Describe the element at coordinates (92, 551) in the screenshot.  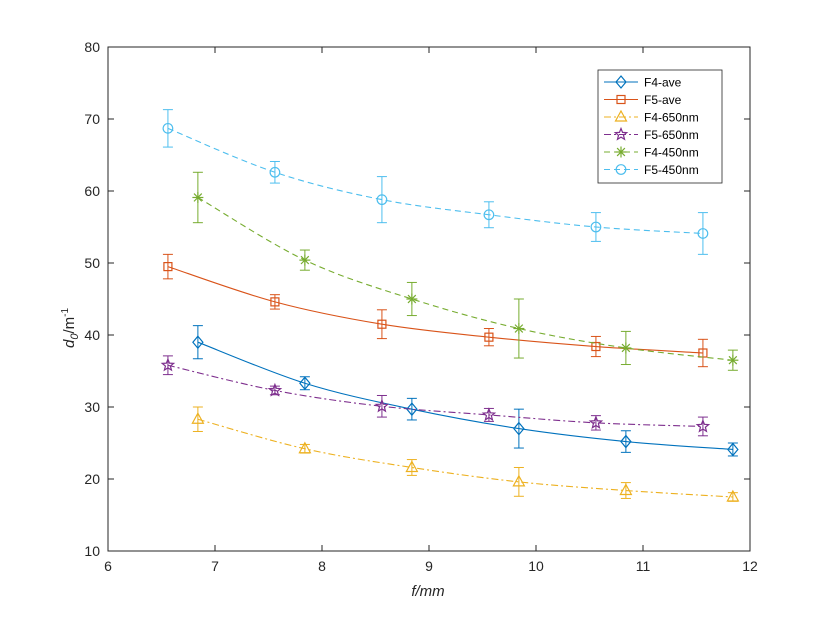
I see `y-tick-label: 10` at that location.